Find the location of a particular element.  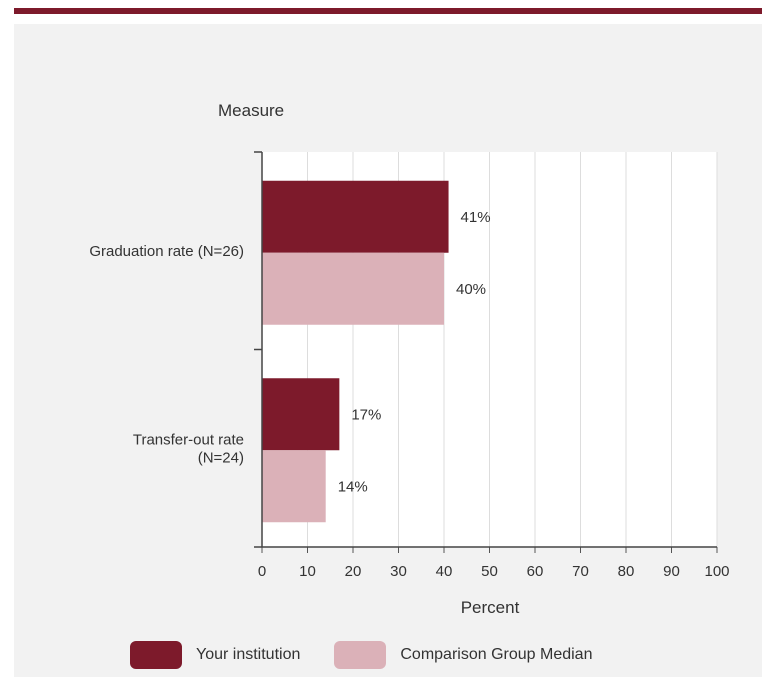

legend-item-comparison-median: Comparison Group Median is located at coordinates (463, 655).